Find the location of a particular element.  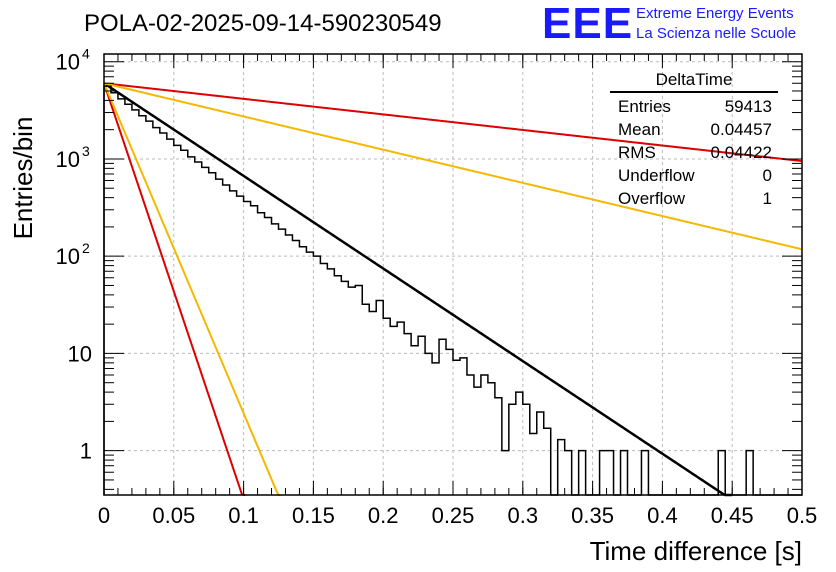

stats-value: 0.04422 is located at coordinates (741, 152).